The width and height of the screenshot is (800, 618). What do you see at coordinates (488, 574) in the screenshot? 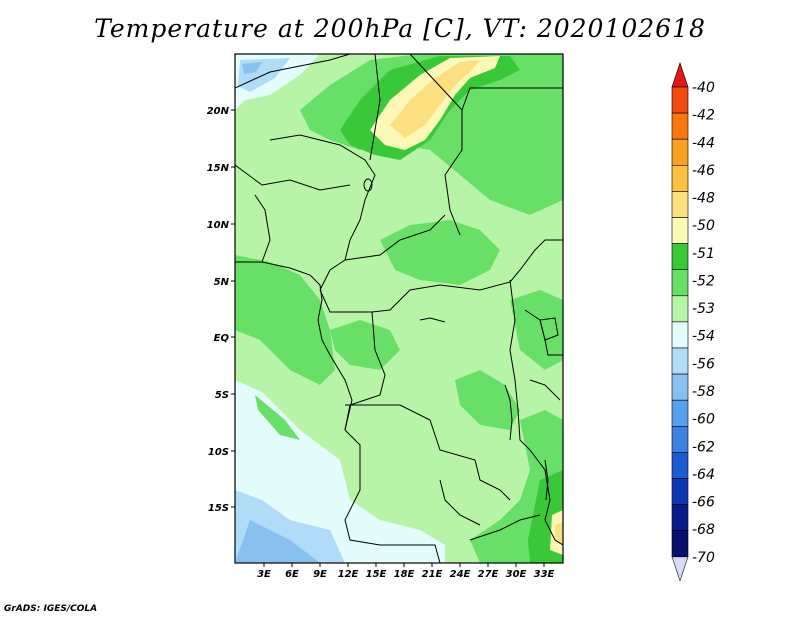
I see `lon-label: 27E` at bounding box center [488, 574].